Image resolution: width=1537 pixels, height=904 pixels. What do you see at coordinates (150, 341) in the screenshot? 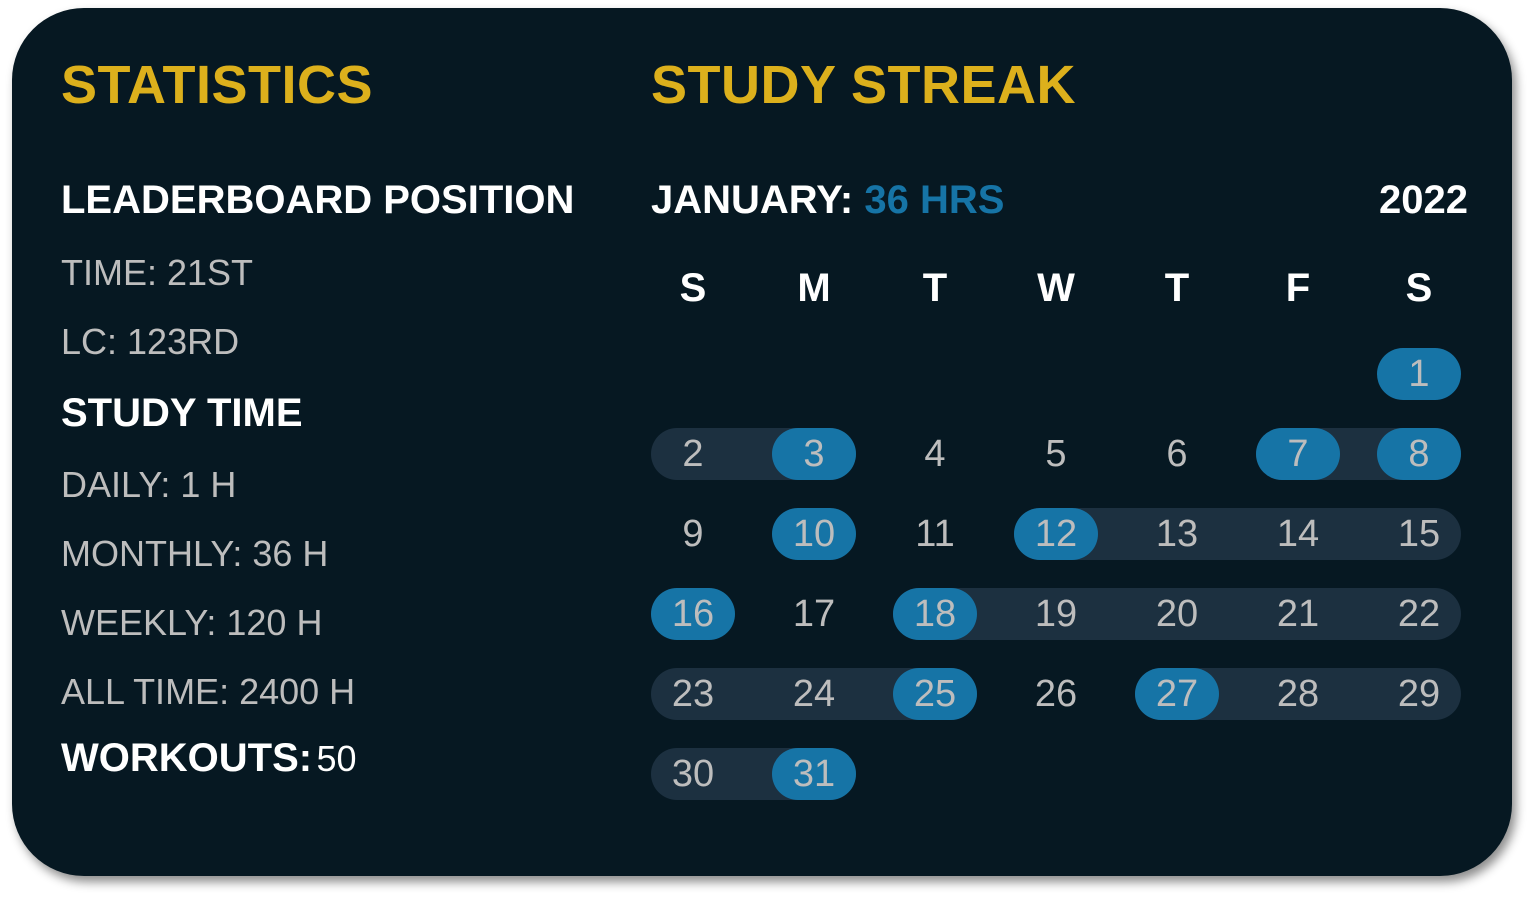
I see `leaderboard-lc: LC: 123RD` at bounding box center [150, 341].